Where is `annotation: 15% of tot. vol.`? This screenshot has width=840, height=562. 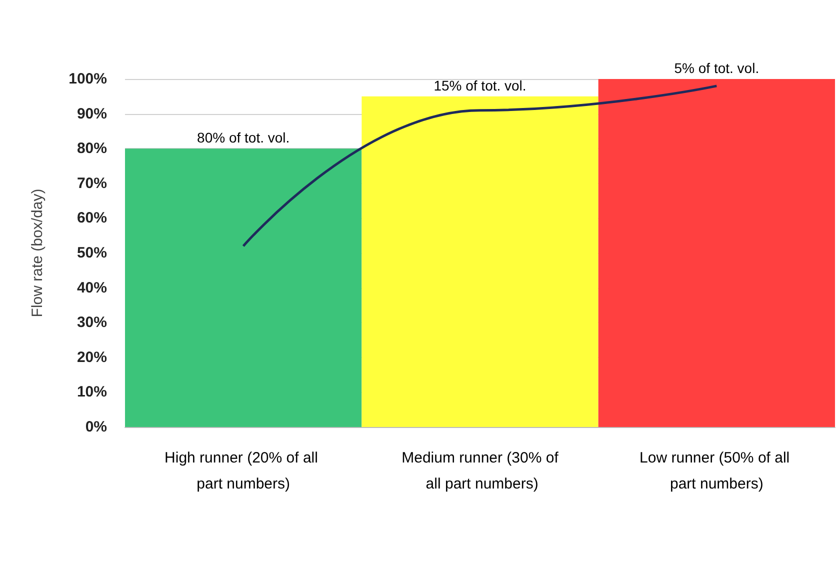
annotation: 15% of tot. vol. is located at coordinates (480, 85).